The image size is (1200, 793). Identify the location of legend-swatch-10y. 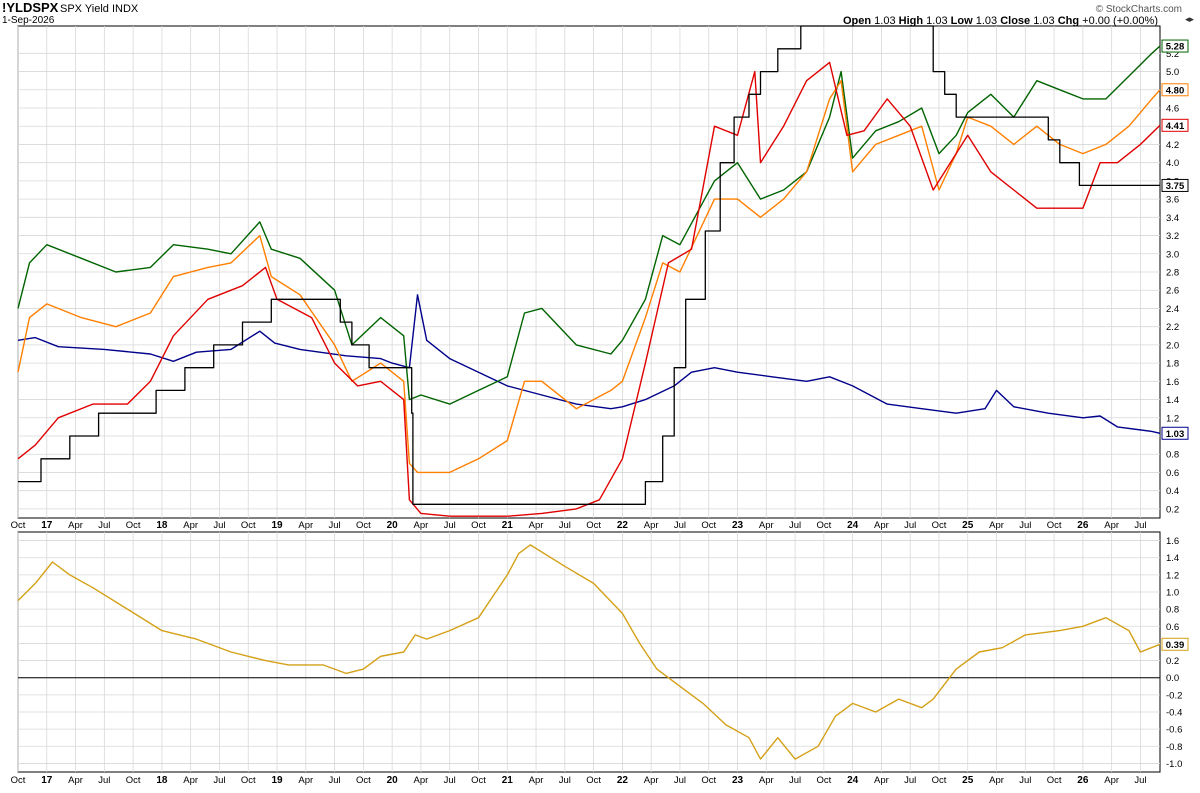
(23, 55).